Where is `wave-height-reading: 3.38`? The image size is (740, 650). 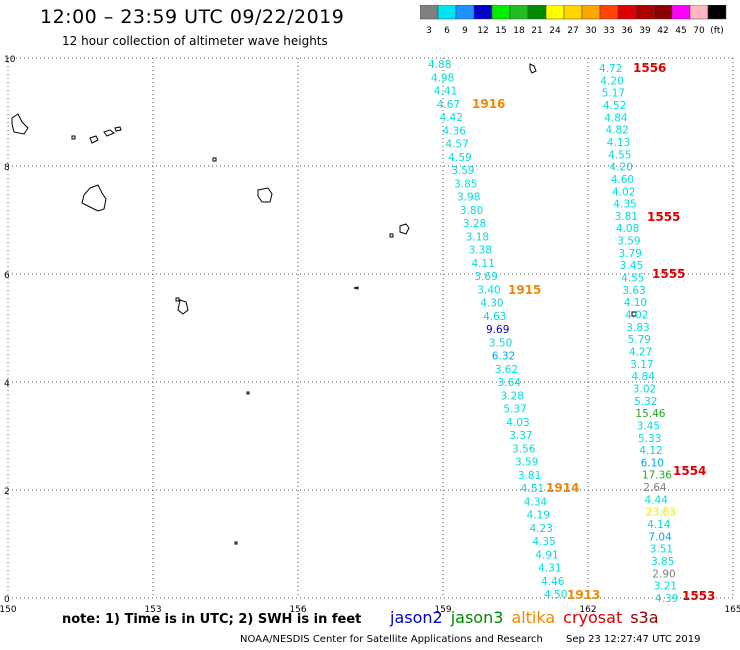 wave-height-reading: 3.38 is located at coordinates (480, 251).